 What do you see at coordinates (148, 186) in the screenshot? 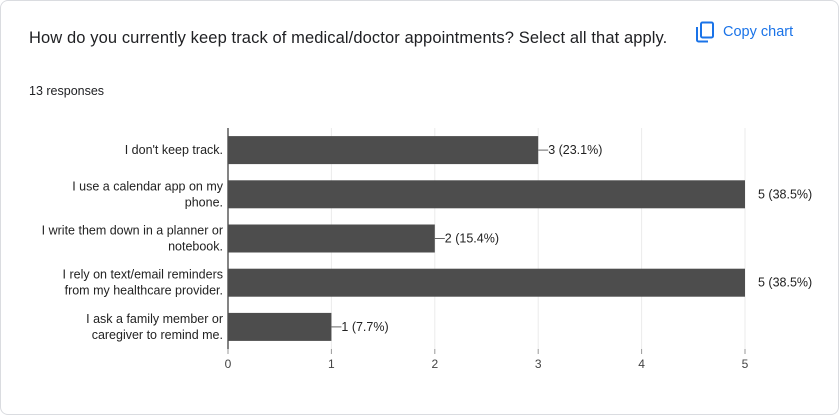
I see `category-label: I use a calendar app on my` at bounding box center [148, 186].